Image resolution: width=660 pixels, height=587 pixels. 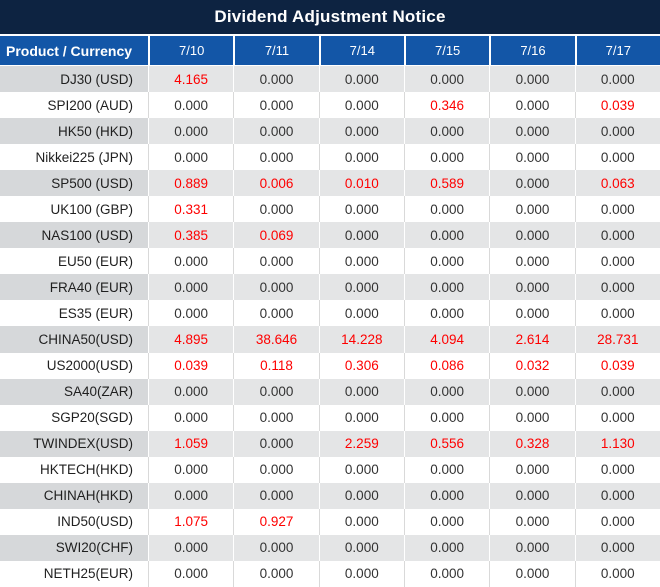 I want to click on table-row: ES35 (EUR) 0.000 0.000 0.000 0.000 0.000 0.000, so click(x=330, y=313).